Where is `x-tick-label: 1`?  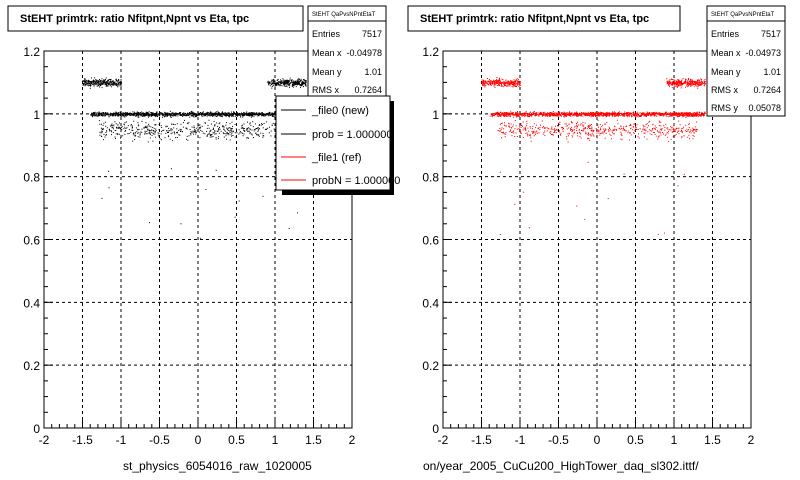
x-tick-label: 1 is located at coordinates (275, 440).